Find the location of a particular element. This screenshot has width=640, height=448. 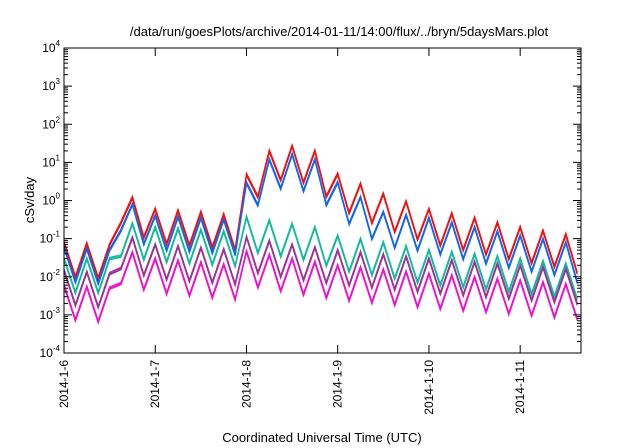

y-tick-label: 10⁻⁴ is located at coordinates (50, 352).